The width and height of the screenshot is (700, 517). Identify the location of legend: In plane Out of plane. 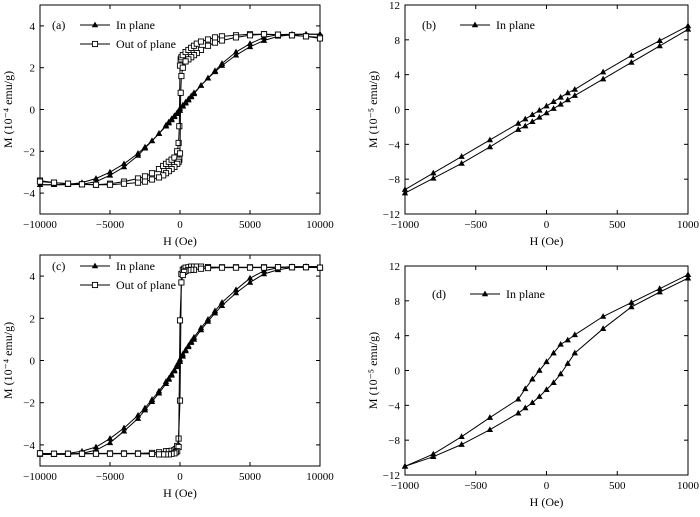
(128, 34).